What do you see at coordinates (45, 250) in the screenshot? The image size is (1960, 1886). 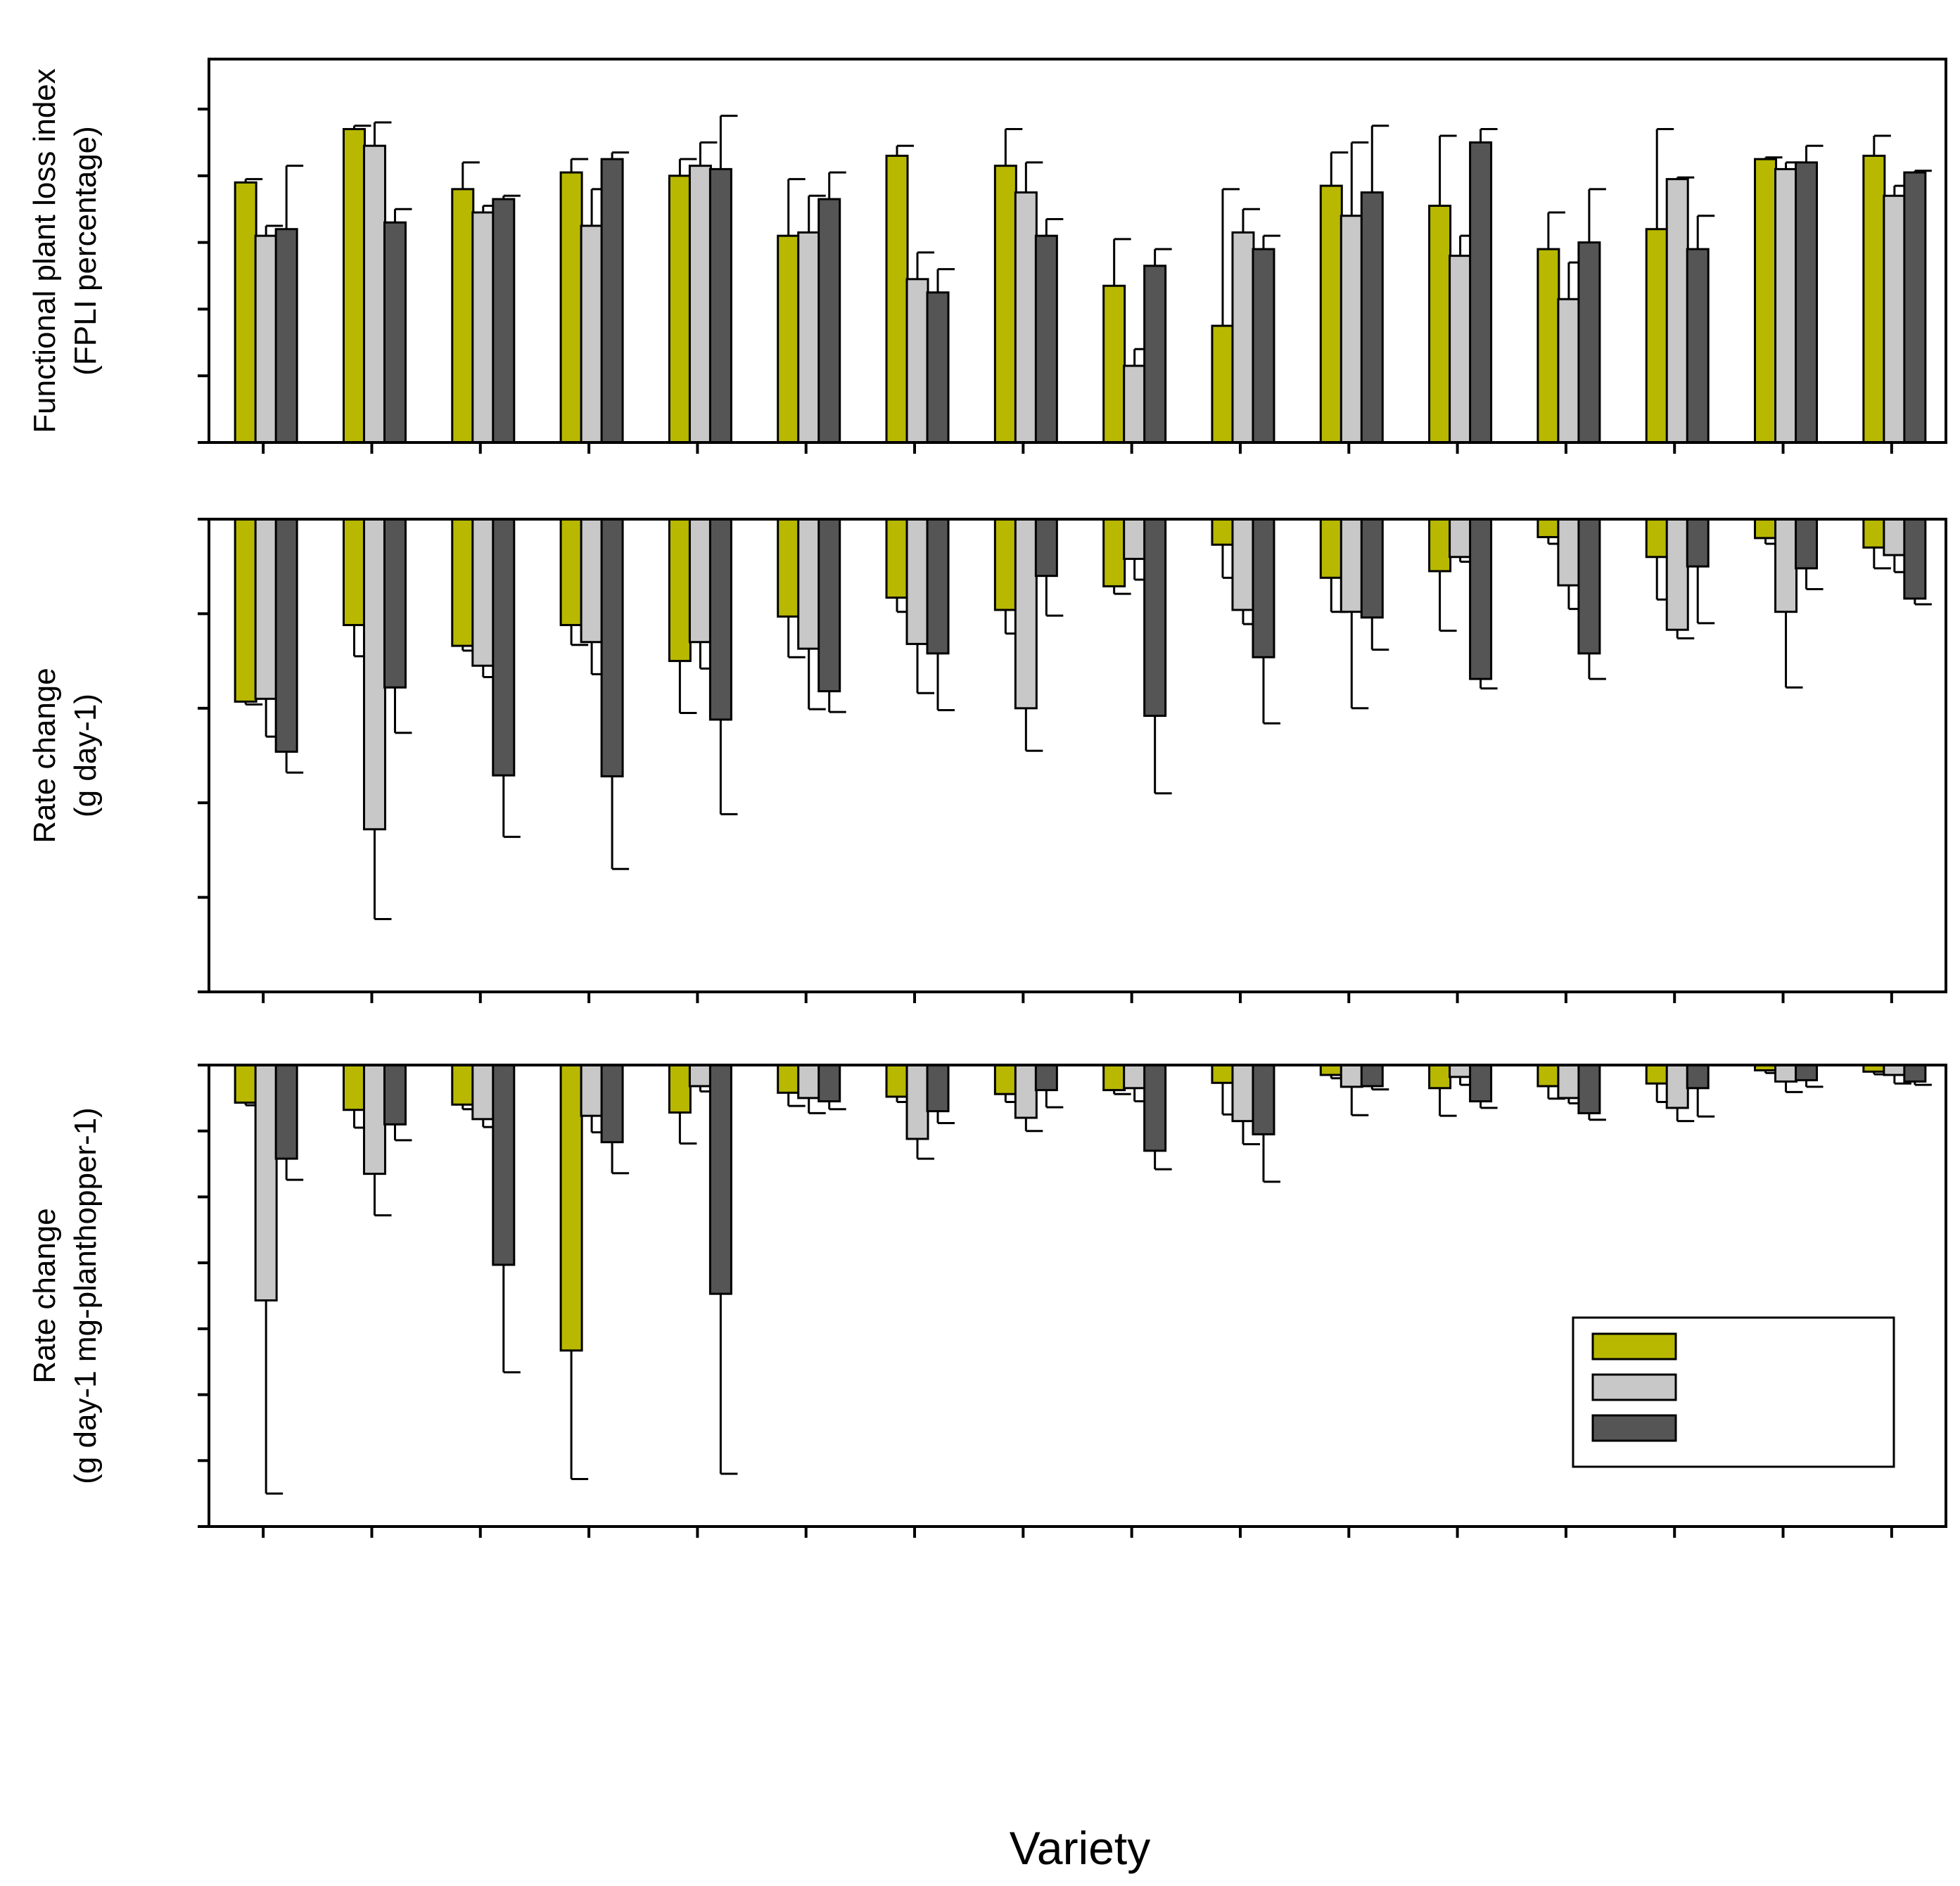 I see `y-axis-label-line1: Functional plant loss index` at bounding box center [45, 250].